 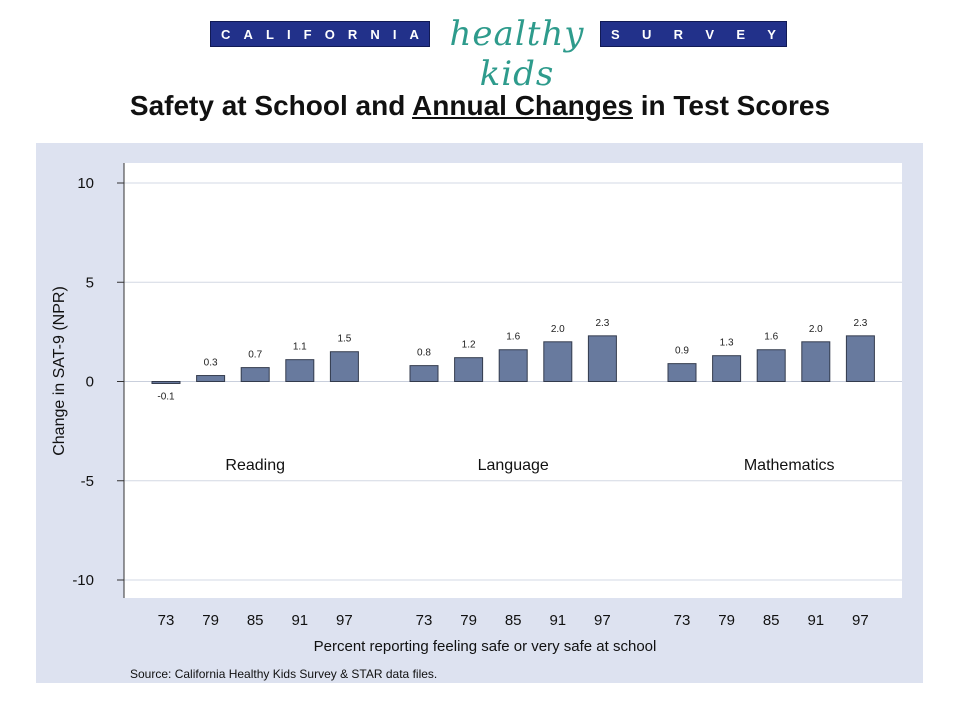 I want to click on banner-letter: N, so click(x=375, y=34).